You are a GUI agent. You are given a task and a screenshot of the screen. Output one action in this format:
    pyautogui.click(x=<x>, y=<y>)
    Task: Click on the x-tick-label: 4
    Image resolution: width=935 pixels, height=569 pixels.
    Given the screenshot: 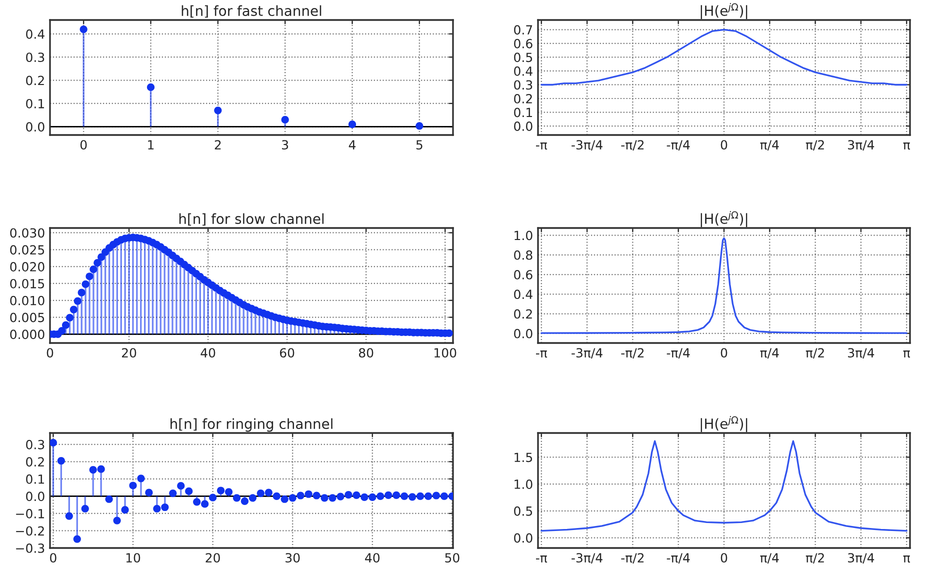 What is the action you would take?
    pyautogui.click(x=352, y=145)
    